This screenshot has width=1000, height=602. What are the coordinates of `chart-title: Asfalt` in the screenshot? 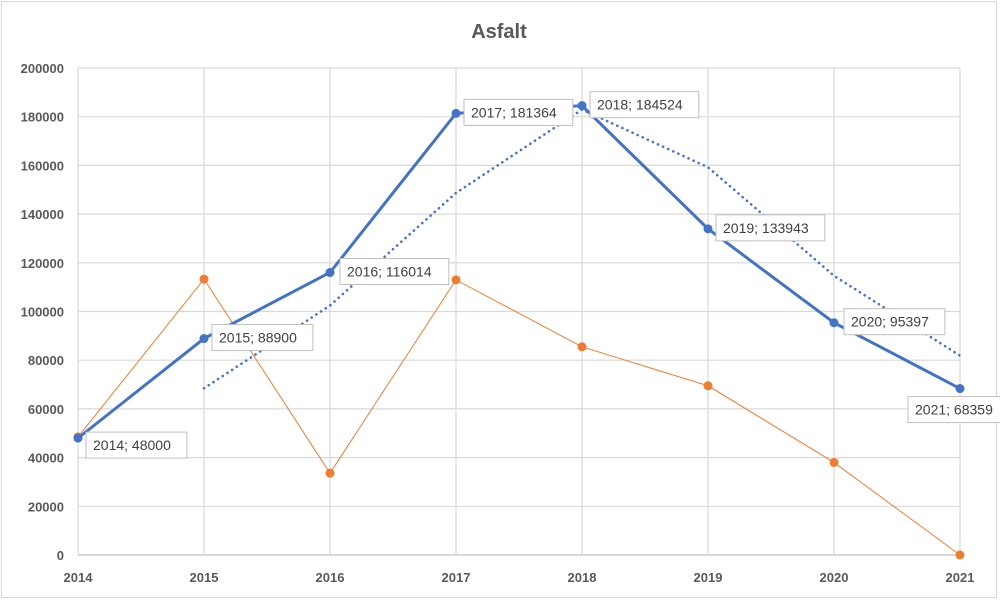 It's located at (499, 32).